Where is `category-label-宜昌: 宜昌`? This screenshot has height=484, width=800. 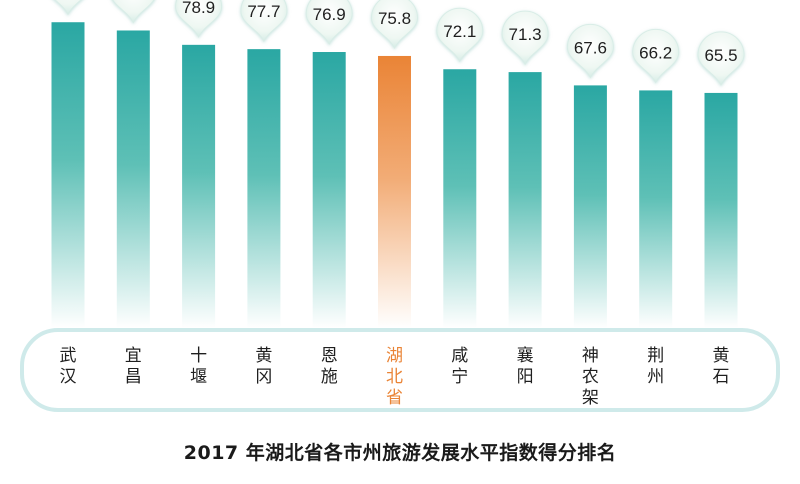
category-label-宜昌: 宜昌 is located at coordinates (133, 366).